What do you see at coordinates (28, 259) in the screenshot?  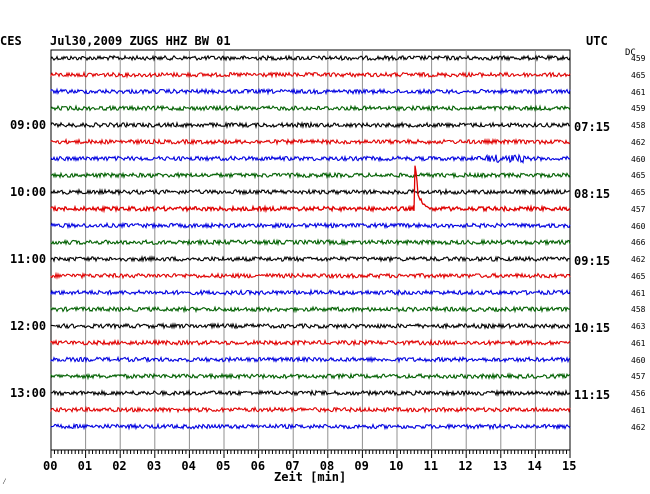 I see `left-time-label: 11:00` at bounding box center [28, 259].